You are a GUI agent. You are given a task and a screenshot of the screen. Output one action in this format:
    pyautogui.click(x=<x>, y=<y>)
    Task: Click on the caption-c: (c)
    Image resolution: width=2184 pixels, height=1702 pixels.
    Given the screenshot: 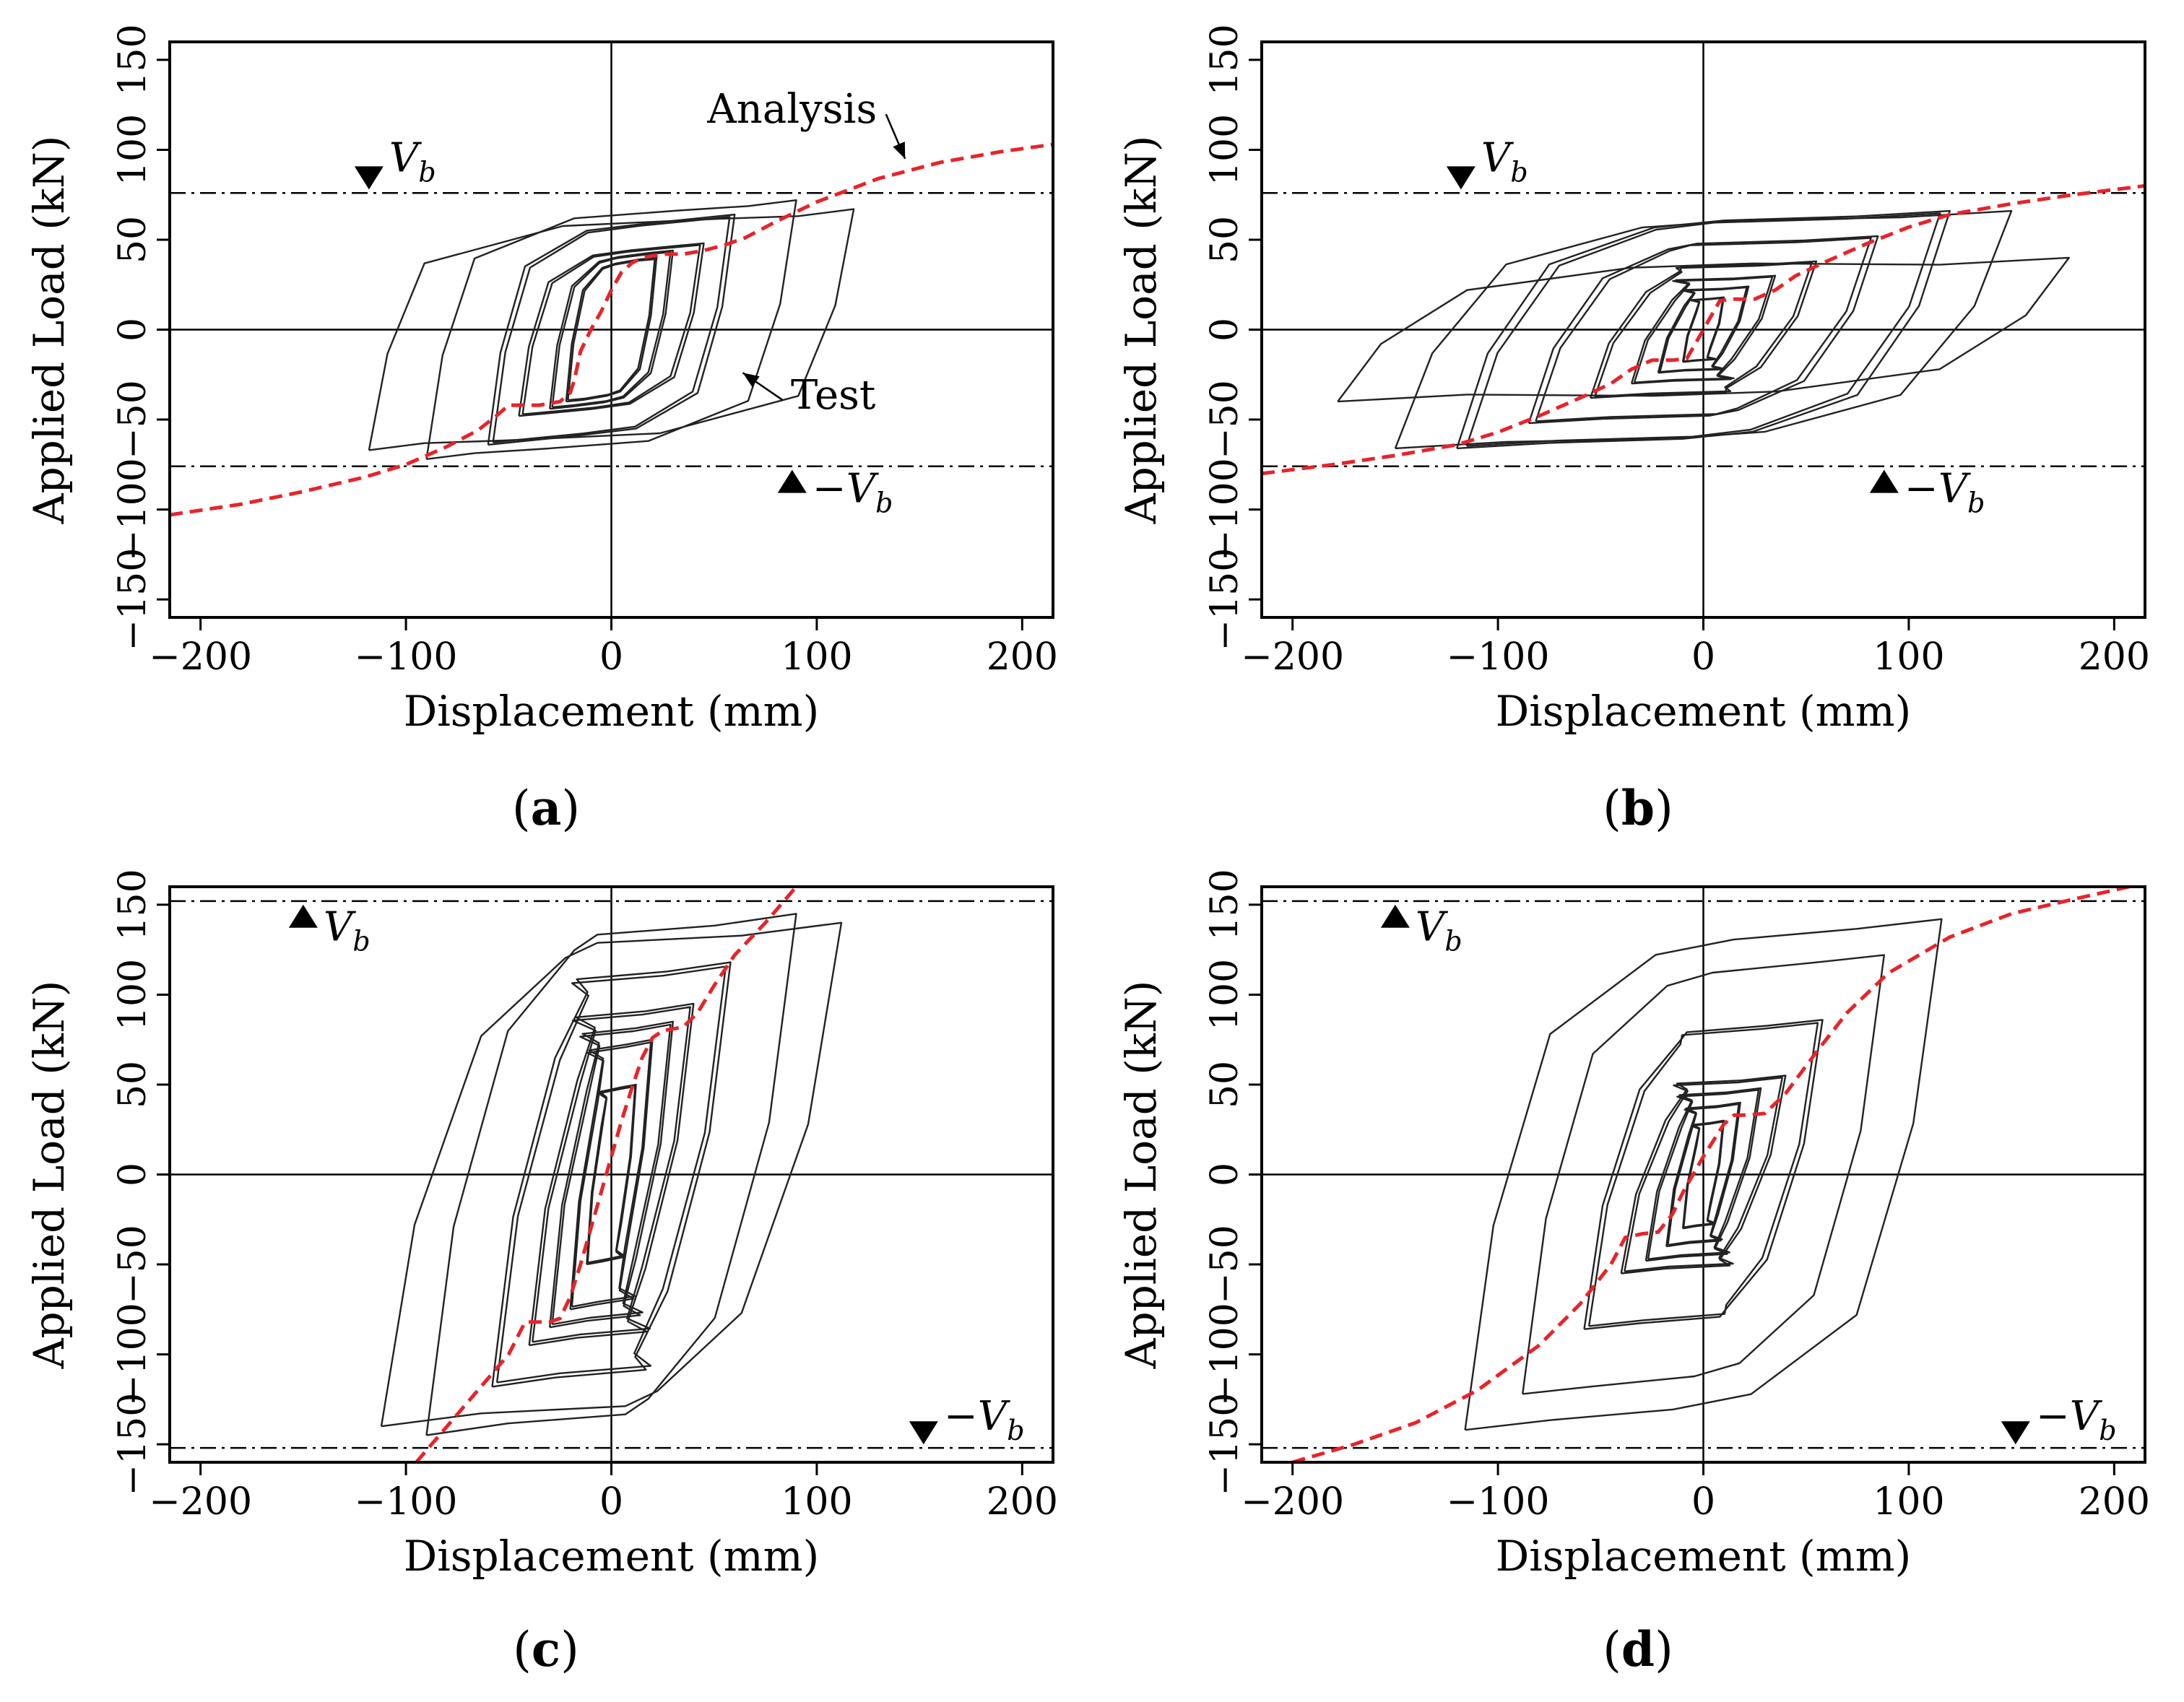 What is the action you would take?
    pyautogui.click(x=546, y=1649)
    